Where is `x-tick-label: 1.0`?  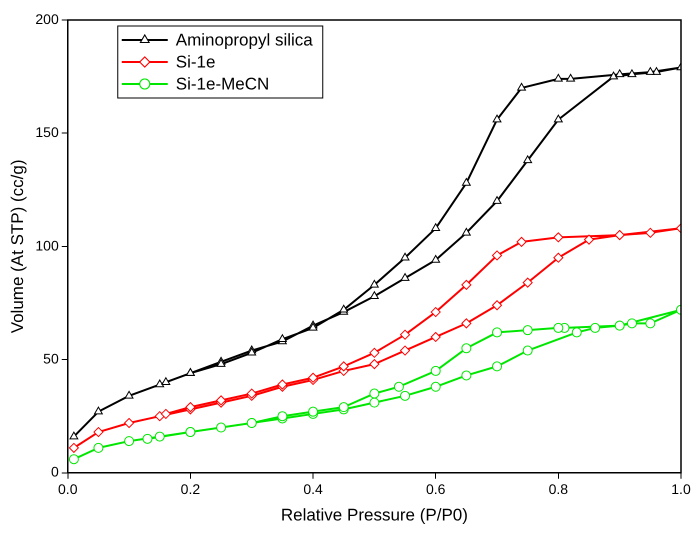 x-tick-label: 1.0 is located at coordinates (681, 489).